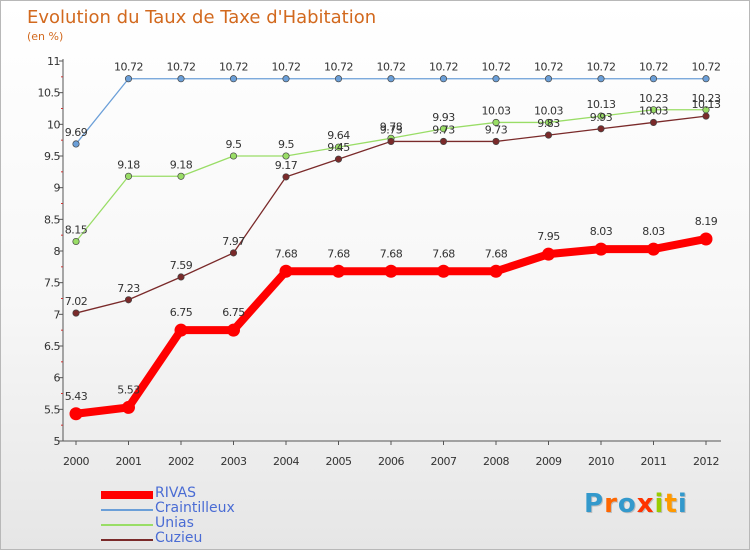 The width and height of the screenshot is (750, 550). I want to click on x-tick-label: 2005, so click(339, 461).